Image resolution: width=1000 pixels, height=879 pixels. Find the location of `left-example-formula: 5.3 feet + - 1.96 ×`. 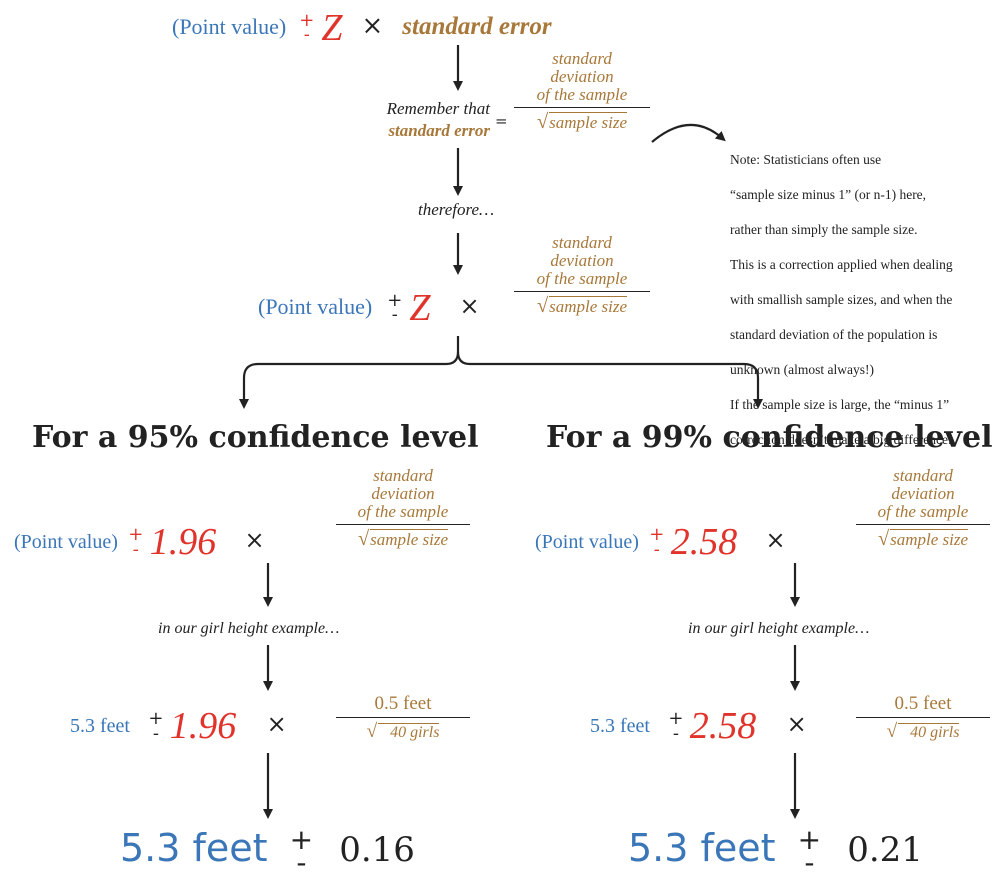

left-example-formula: 5.3 feet + - 1.96 × is located at coordinates (178, 726).